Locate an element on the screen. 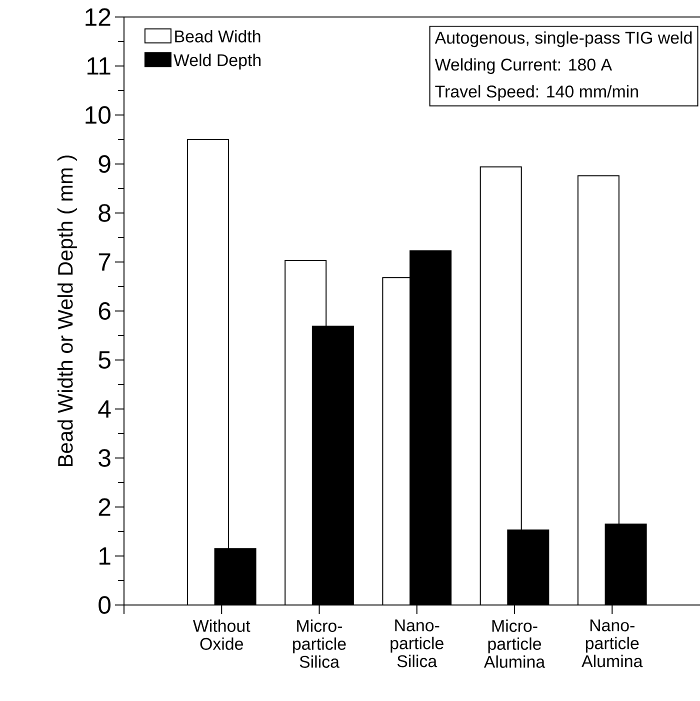 The width and height of the screenshot is (700, 701). legend-label: Weld Depth is located at coordinates (217, 62).